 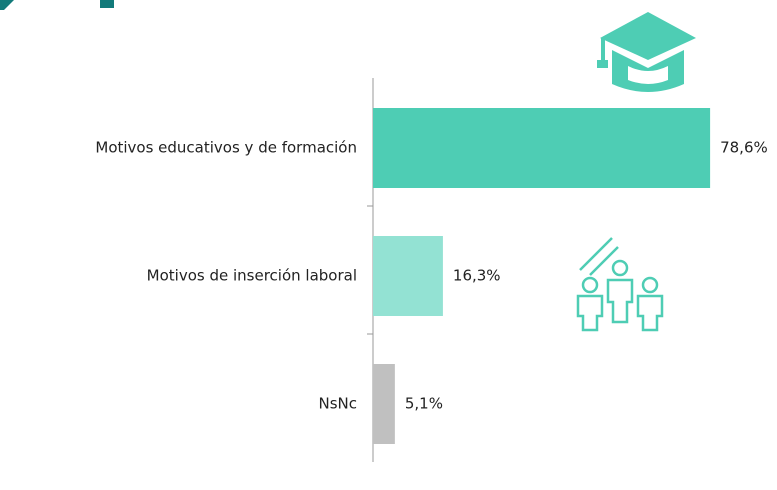 I want to click on category-label: Motivos educativos y de formación, so click(x=226, y=148).